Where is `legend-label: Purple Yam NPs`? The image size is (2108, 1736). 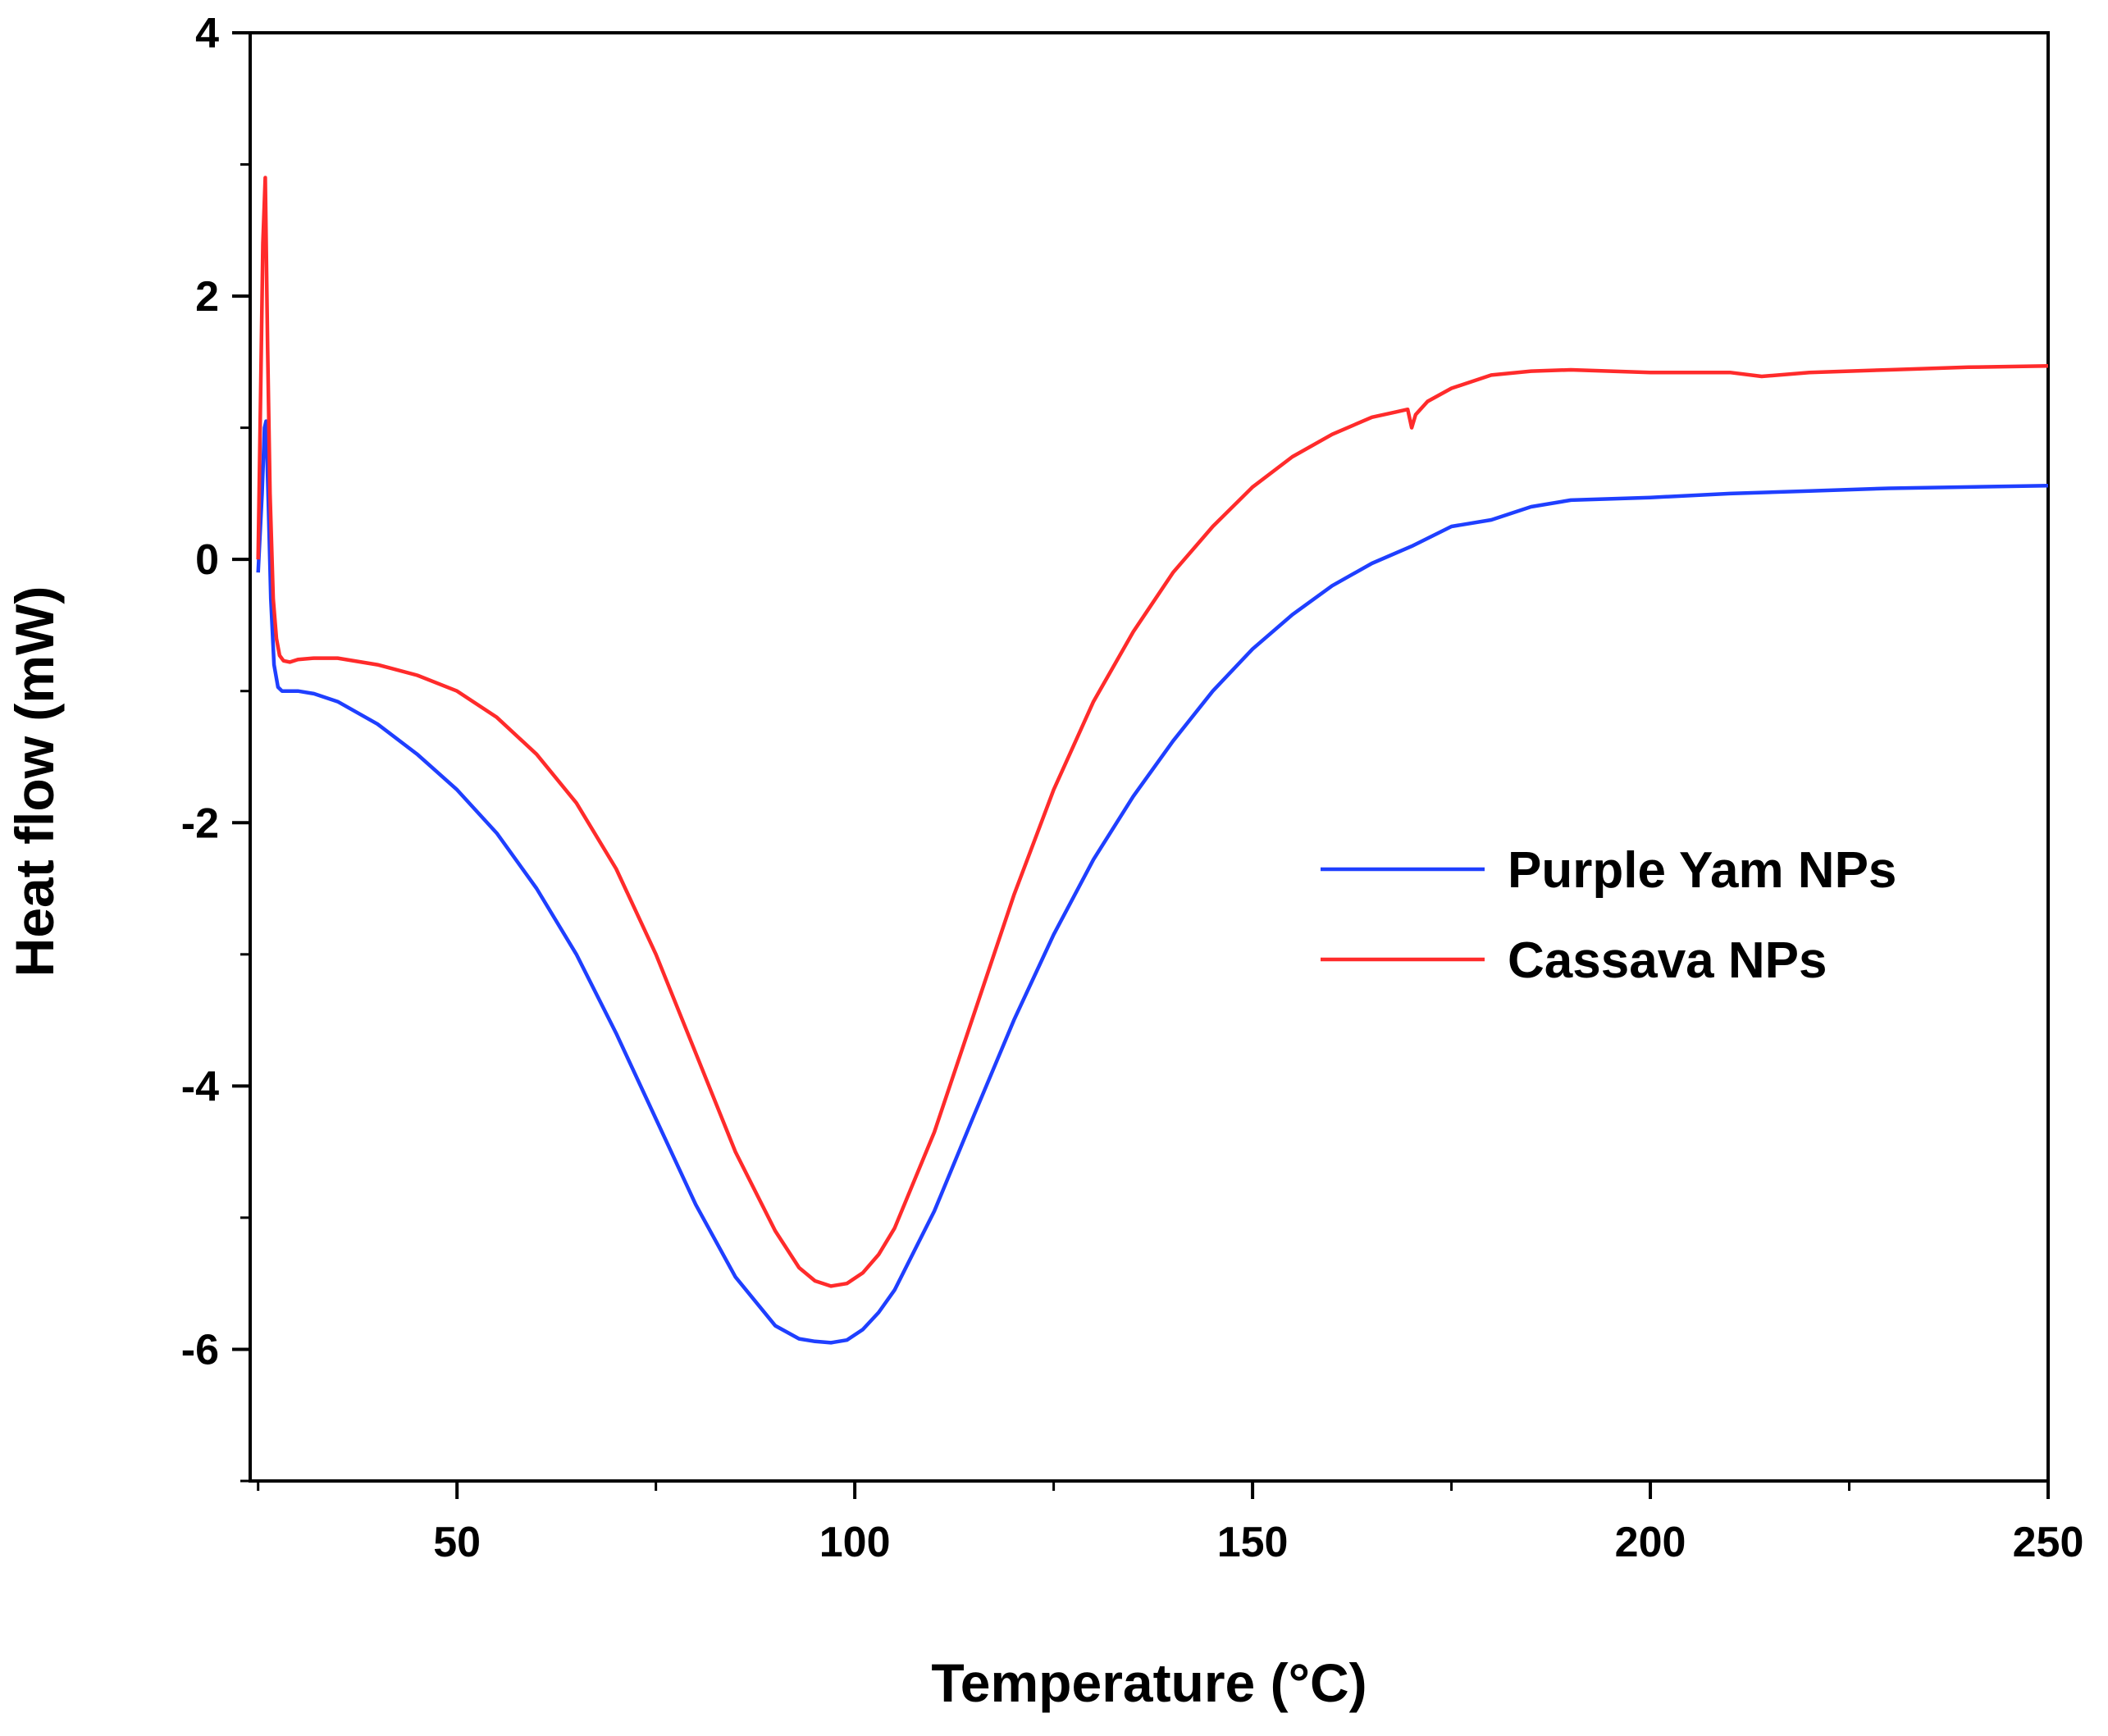 legend-label: Purple Yam NPs is located at coordinates (1702, 870).